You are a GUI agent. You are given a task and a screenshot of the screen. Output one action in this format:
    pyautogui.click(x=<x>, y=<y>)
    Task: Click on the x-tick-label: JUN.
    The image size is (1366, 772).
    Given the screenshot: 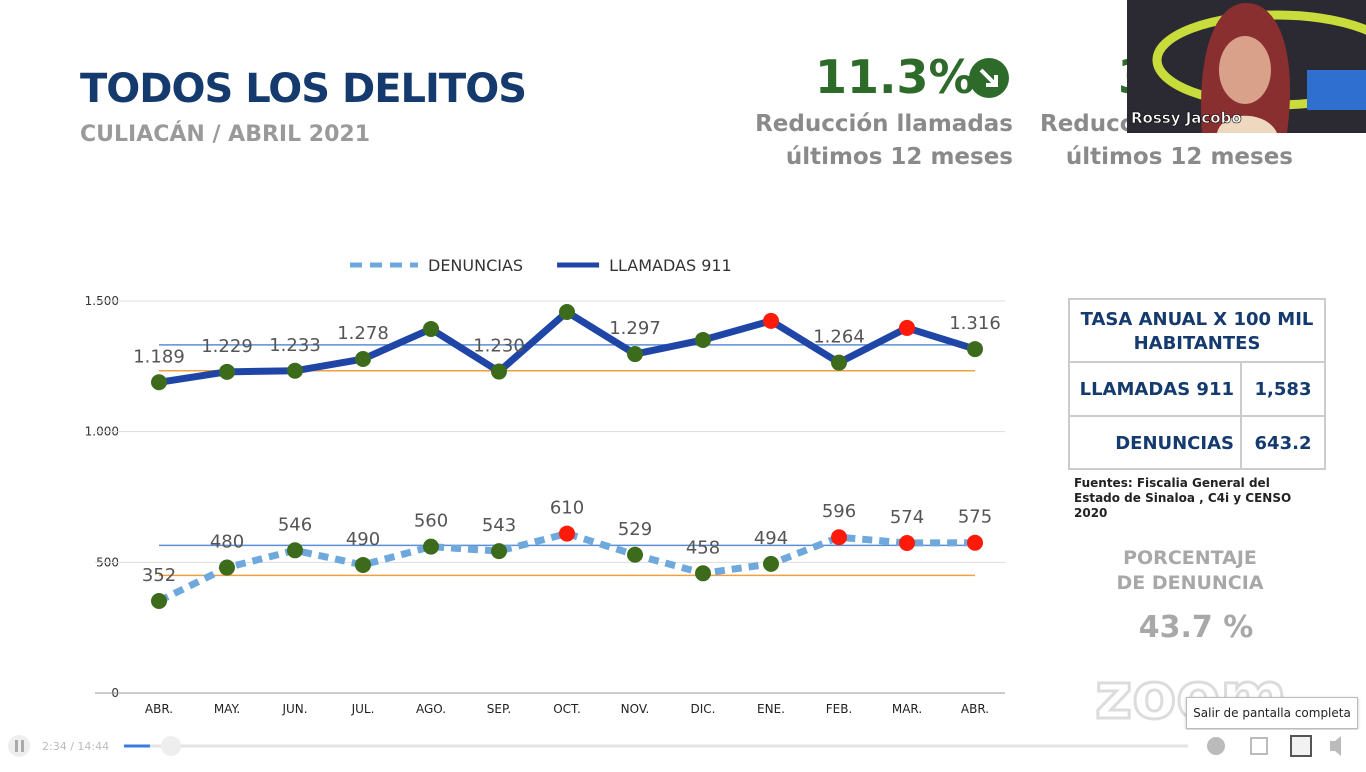 What is the action you would take?
    pyautogui.click(x=294, y=709)
    